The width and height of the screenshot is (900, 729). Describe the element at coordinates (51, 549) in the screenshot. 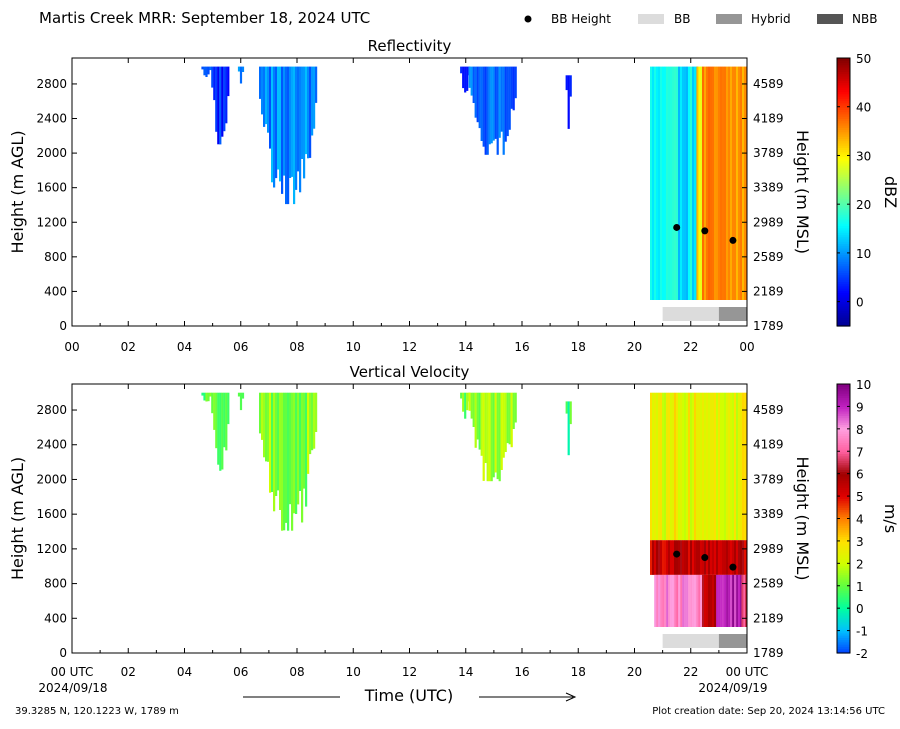

I see `y-tick-label: 1200` at that location.